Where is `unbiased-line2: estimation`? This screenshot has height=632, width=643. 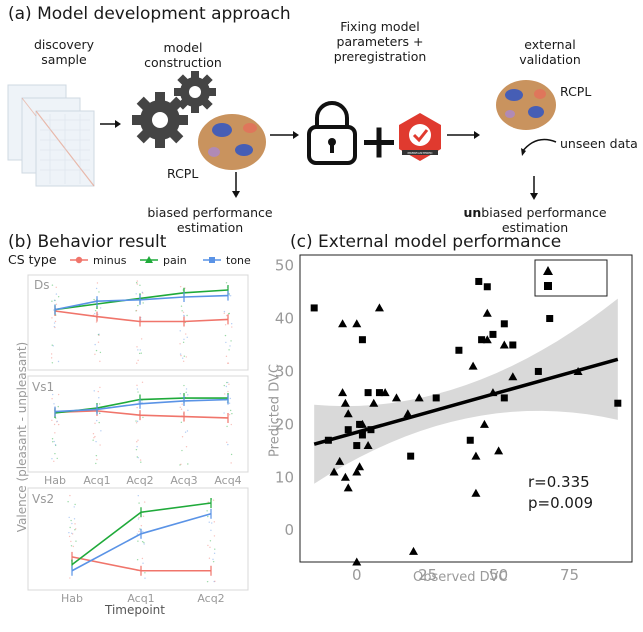
unbiased-line2: estimation is located at coordinates (535, 227).